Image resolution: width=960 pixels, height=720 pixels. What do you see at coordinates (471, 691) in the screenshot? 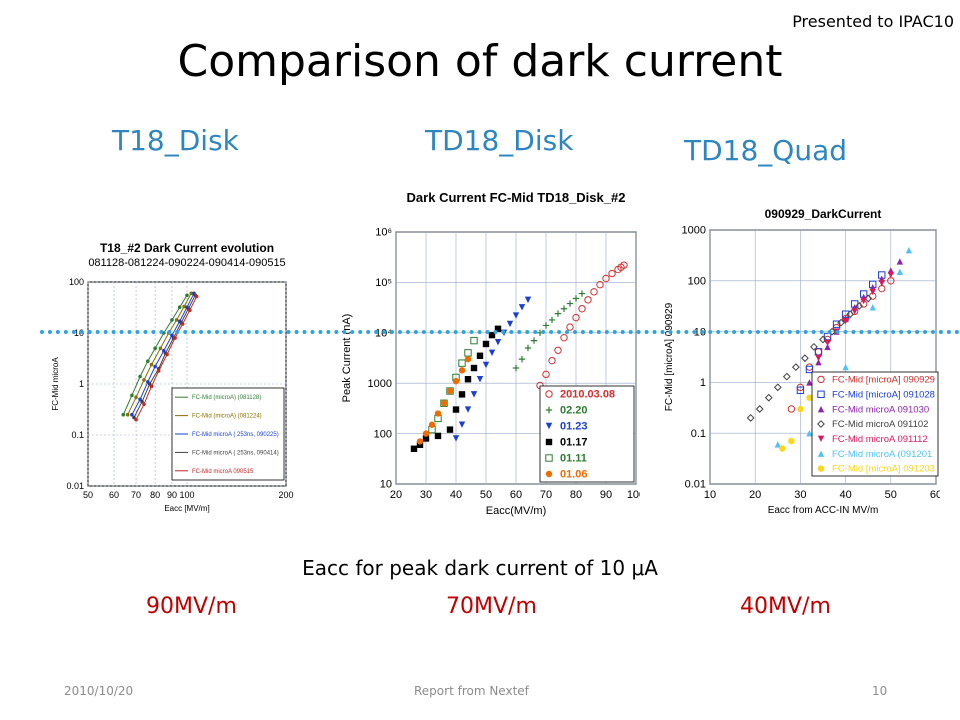
I see `footer-center: Report from Nextef` at bounding box center [471, 691].